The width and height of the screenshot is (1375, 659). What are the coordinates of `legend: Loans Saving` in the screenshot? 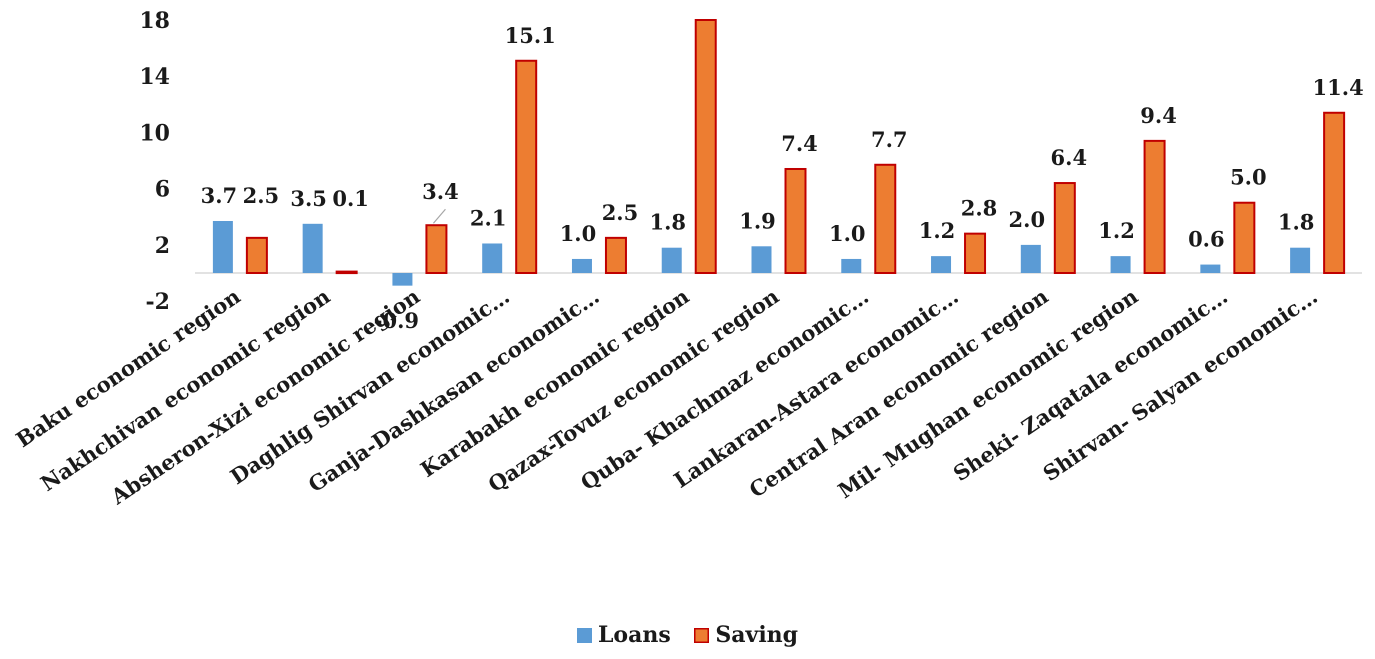 It's located at (687, 635).